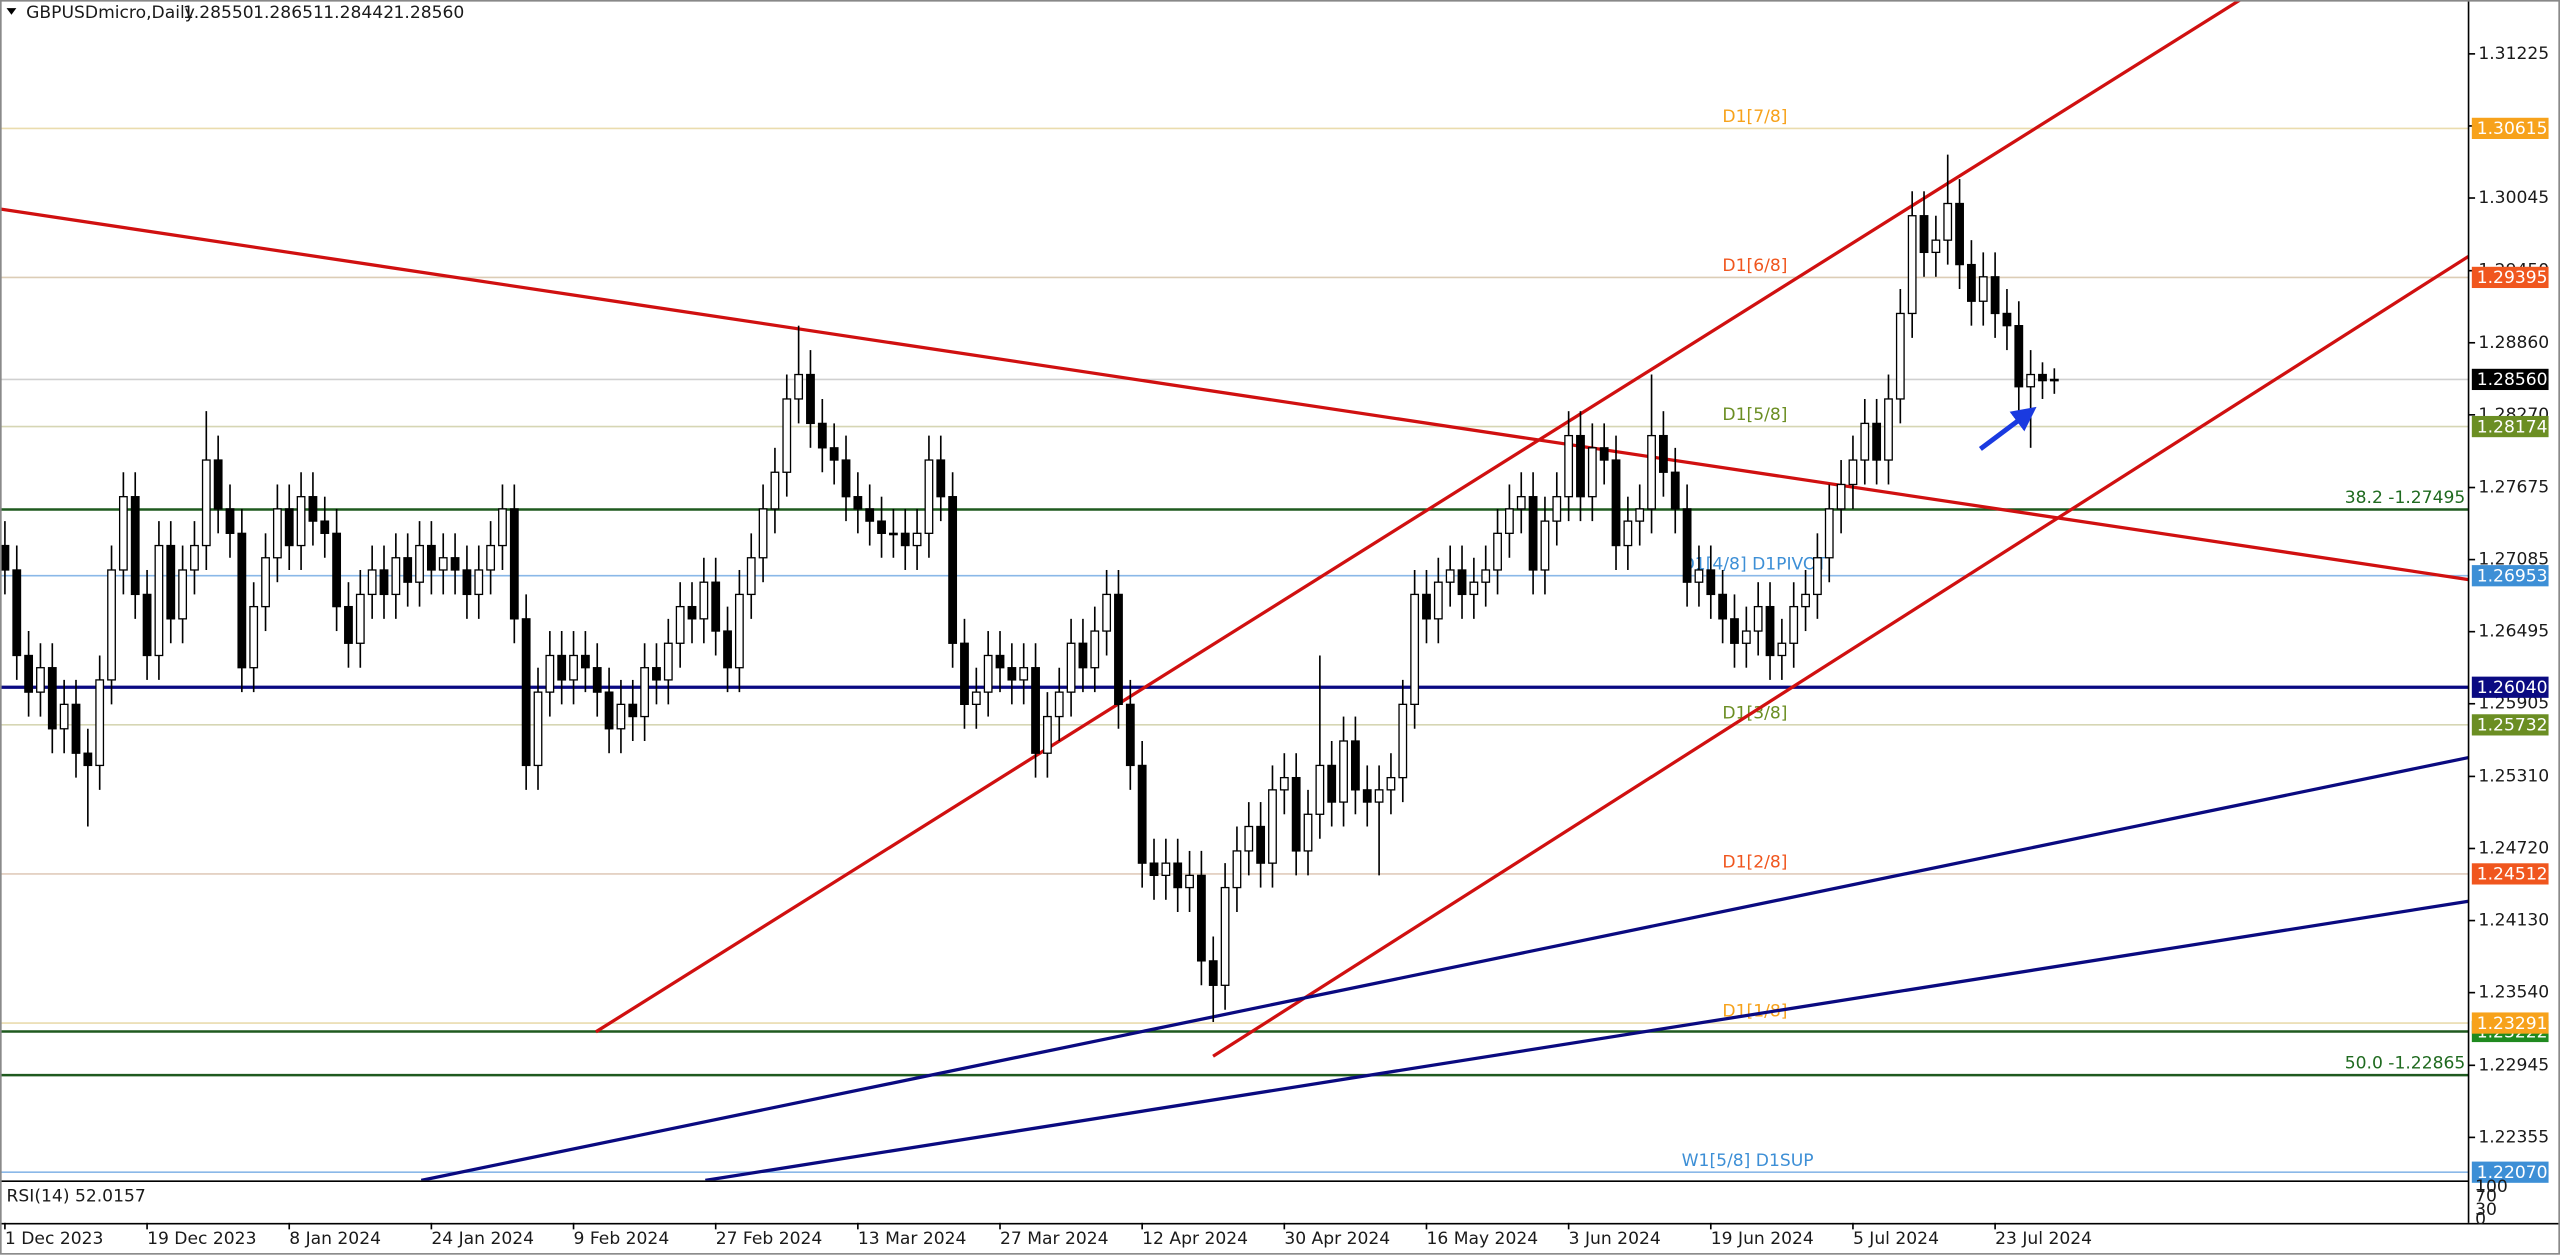  What do you see at coordinates (1896, 1239) in the screenshot?
I see `x-tick-label: 5 Jul 2024` at bounding box center [1896, 1239].